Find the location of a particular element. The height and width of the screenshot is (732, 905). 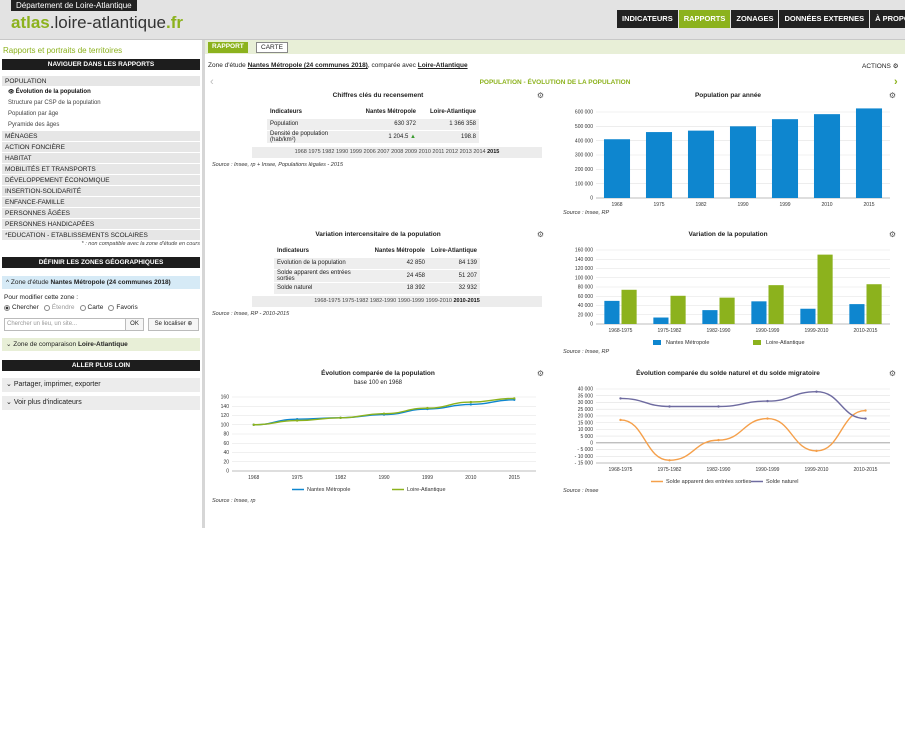

series-line is located at coordinates (384, 411).